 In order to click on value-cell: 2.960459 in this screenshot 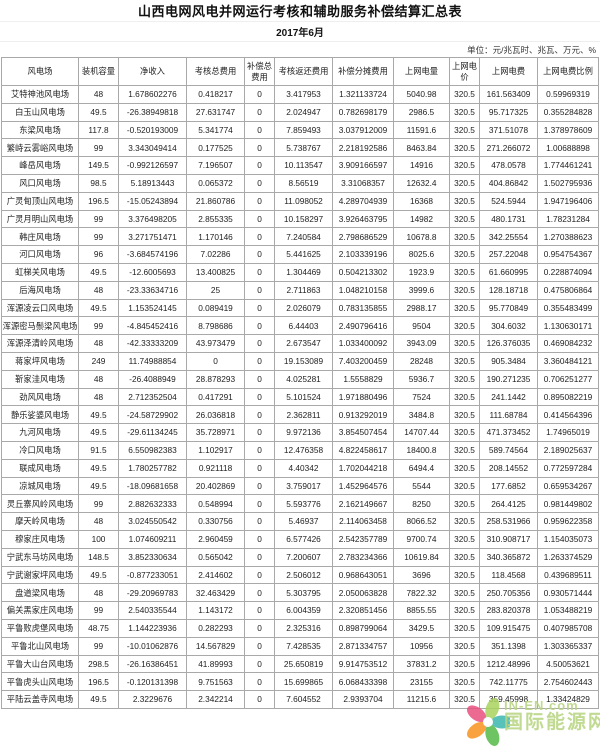, I will do `click(215, 539)`.